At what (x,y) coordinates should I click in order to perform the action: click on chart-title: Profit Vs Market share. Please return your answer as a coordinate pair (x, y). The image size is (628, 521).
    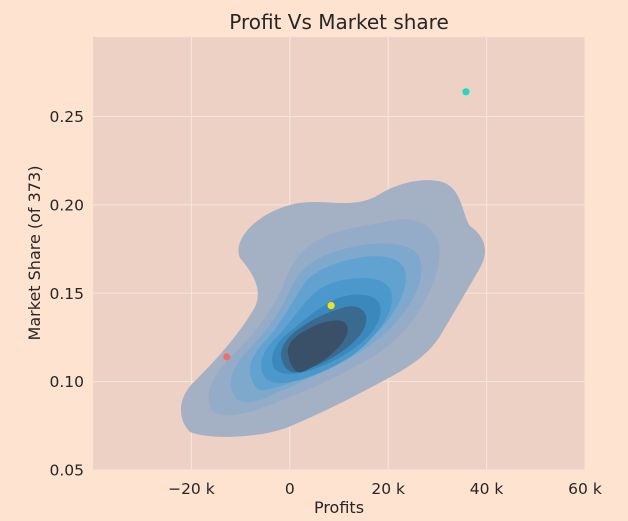
    Looking at the image, I should click on (339, 22).